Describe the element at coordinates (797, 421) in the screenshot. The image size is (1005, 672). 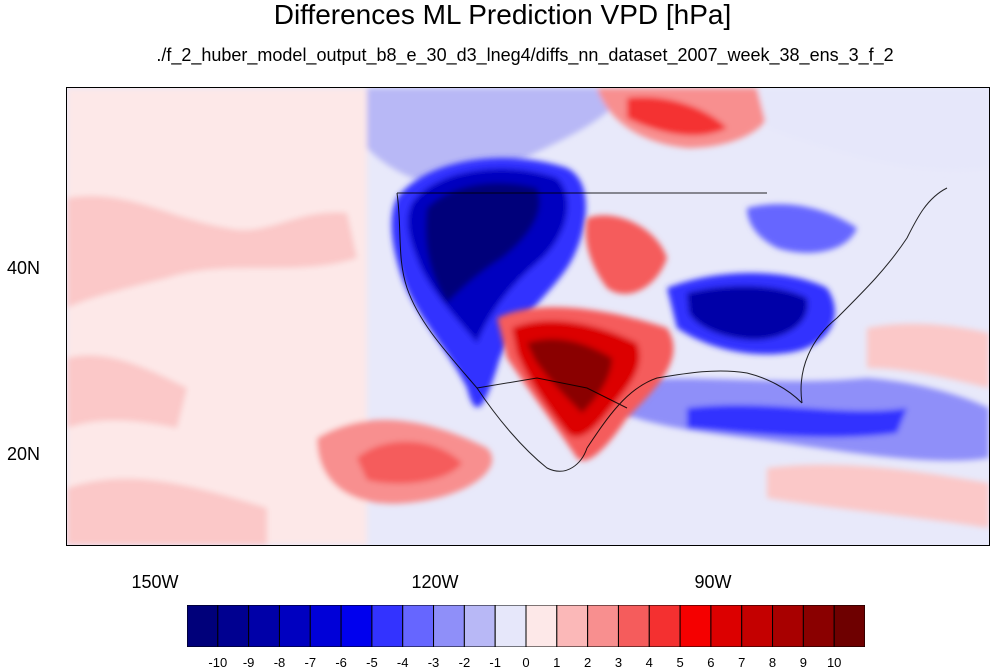
I see `gulf-blue-core` at that location.